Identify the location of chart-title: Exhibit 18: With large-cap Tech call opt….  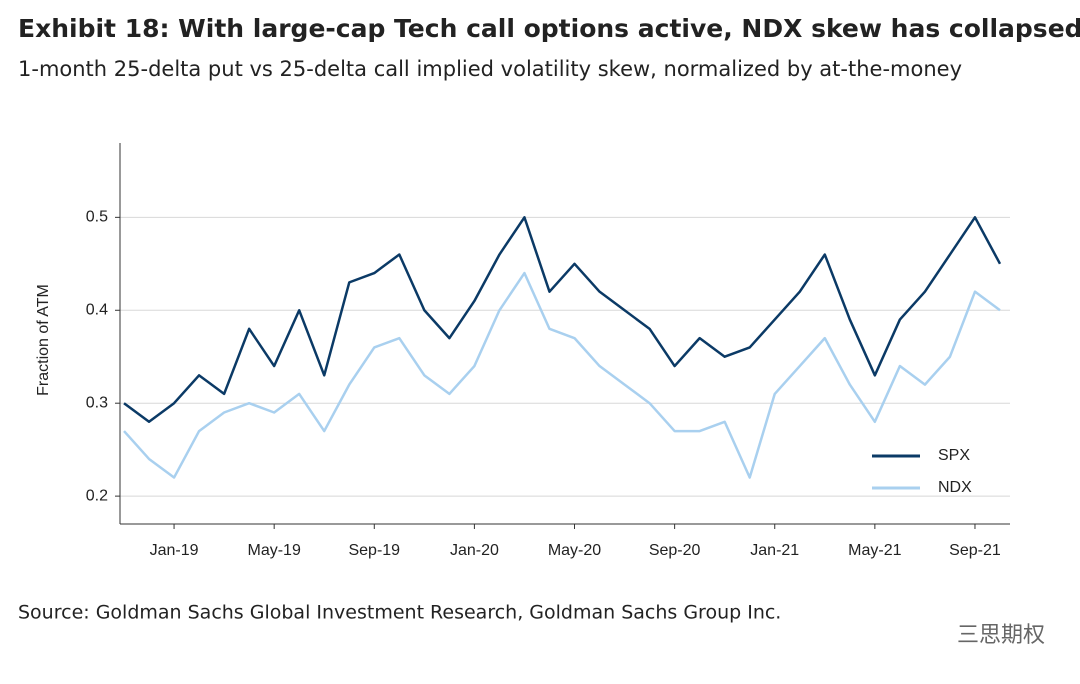
(549, 28).